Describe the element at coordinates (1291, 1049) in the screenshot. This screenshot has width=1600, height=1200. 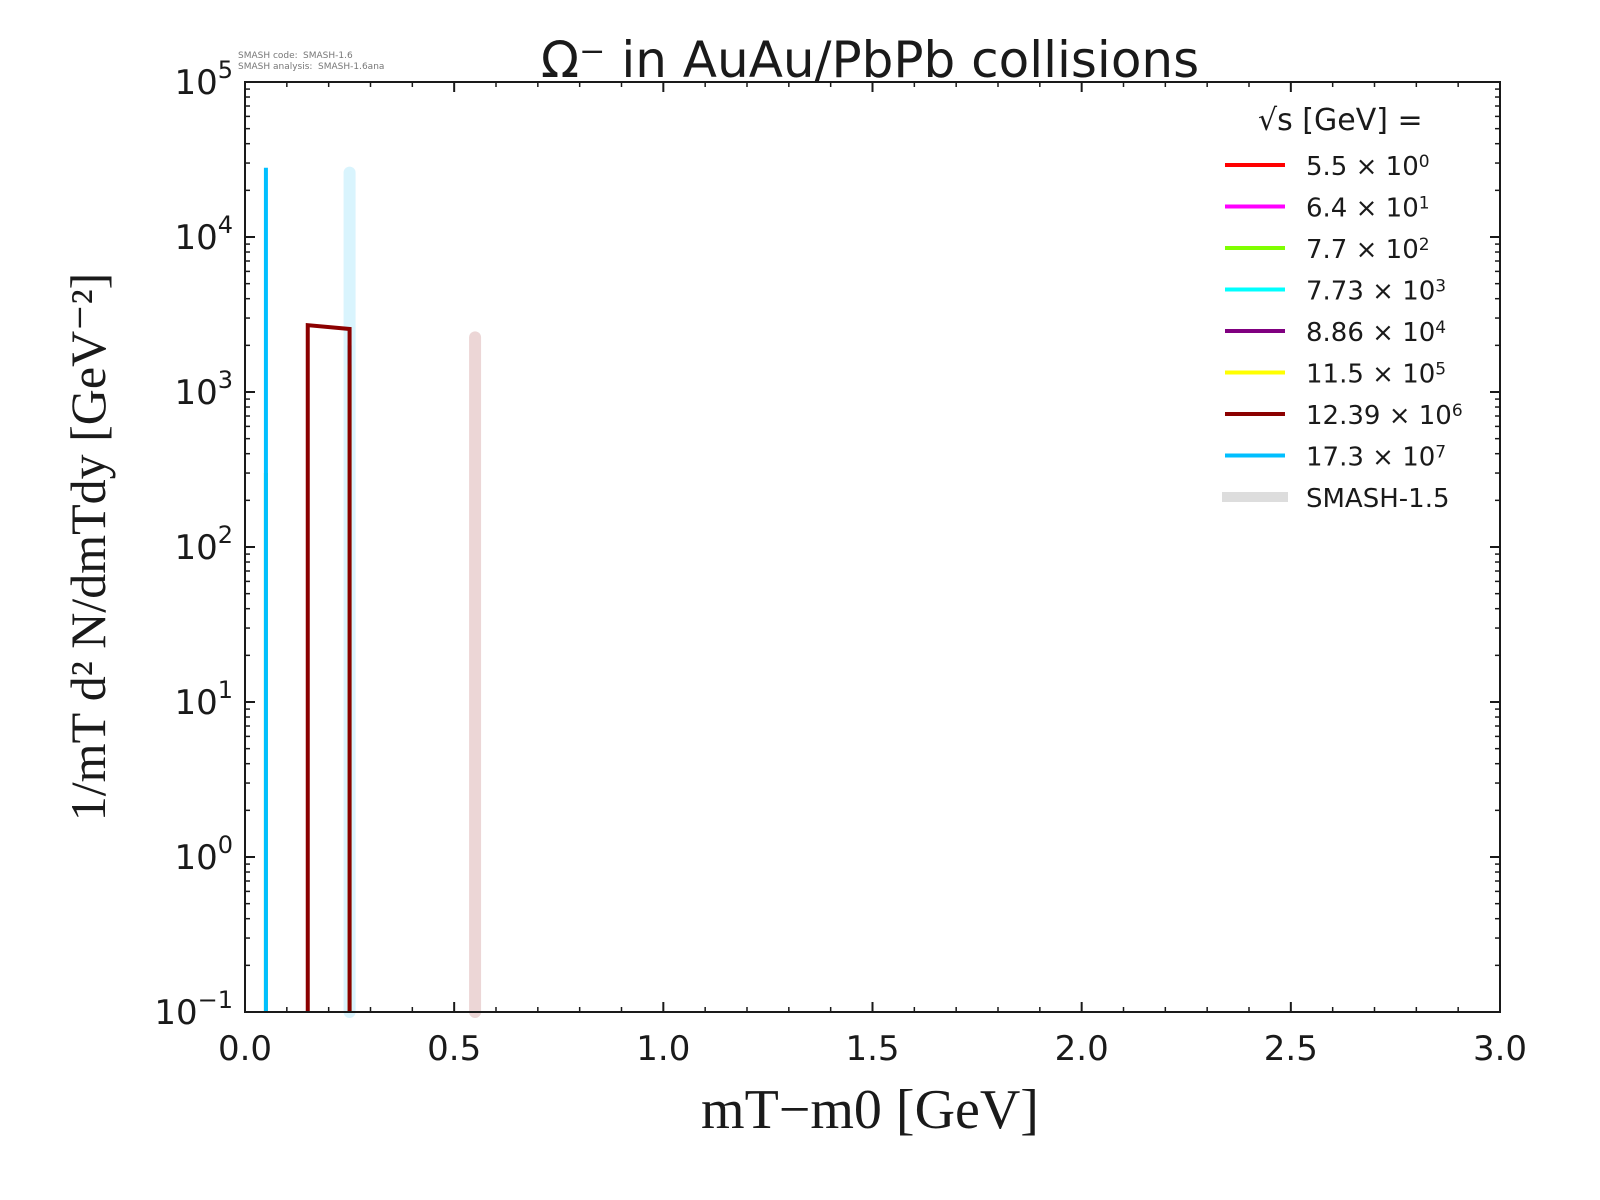
I see `x-tick-label: 2.5` at that location.